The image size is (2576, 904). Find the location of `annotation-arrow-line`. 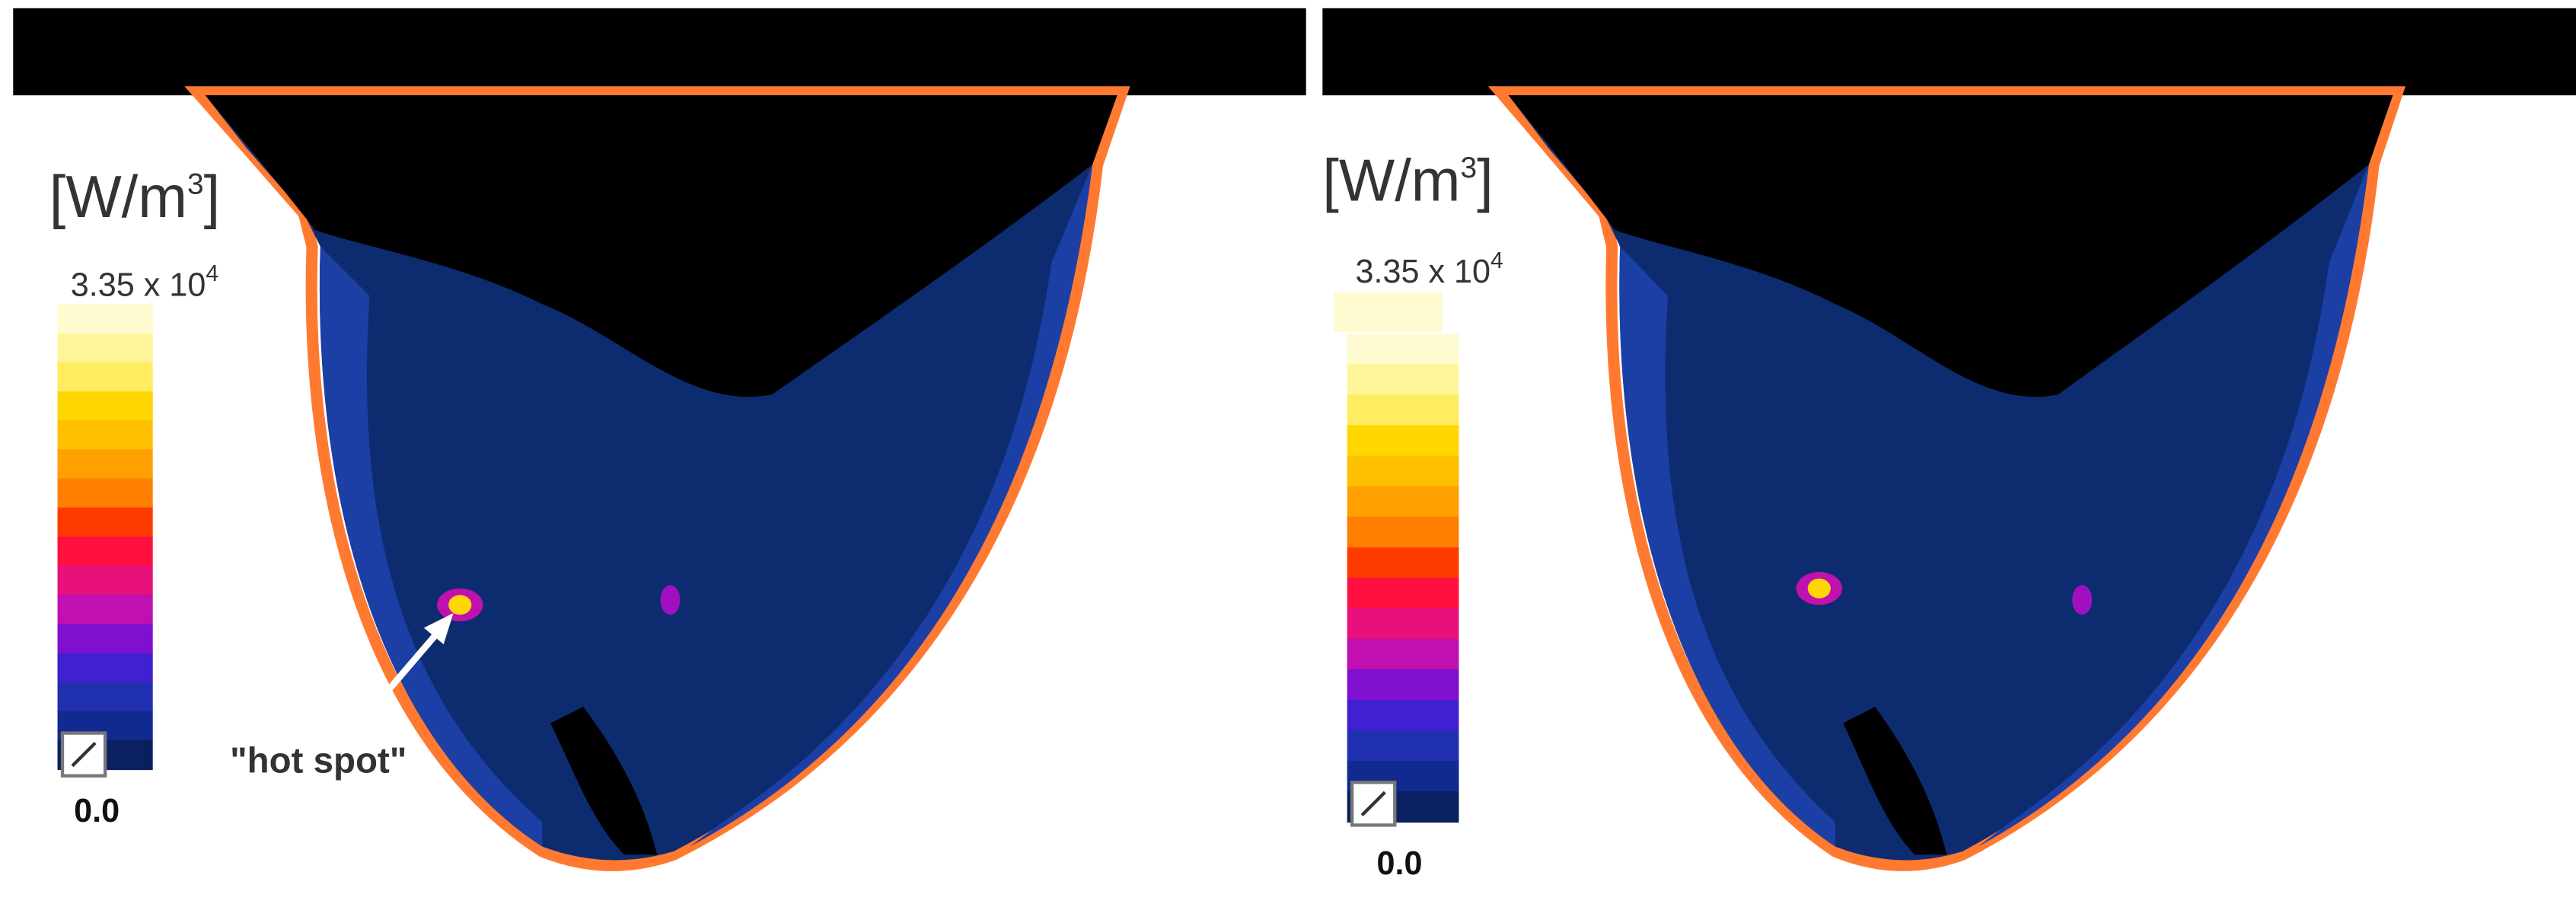

annotation-arrow-line is located at coordinates (411, 664).